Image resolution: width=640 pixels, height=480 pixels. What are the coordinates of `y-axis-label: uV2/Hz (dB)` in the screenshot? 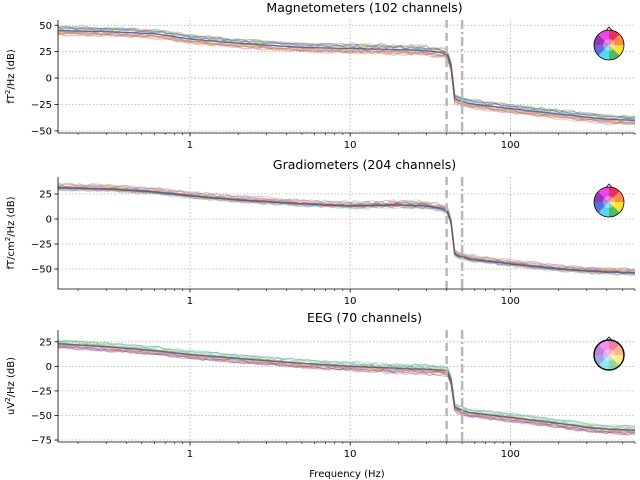 It's located at (10, 386).